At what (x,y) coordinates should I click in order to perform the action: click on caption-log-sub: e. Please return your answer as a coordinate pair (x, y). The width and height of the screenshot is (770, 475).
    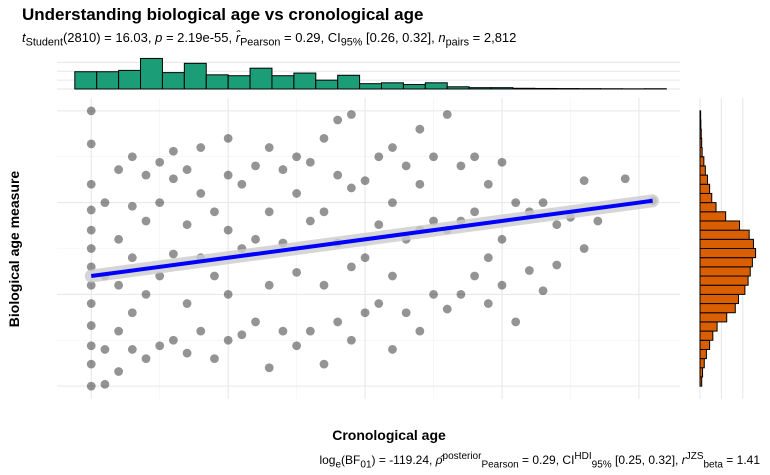
    Looking at the image, I should click on (338, 465).